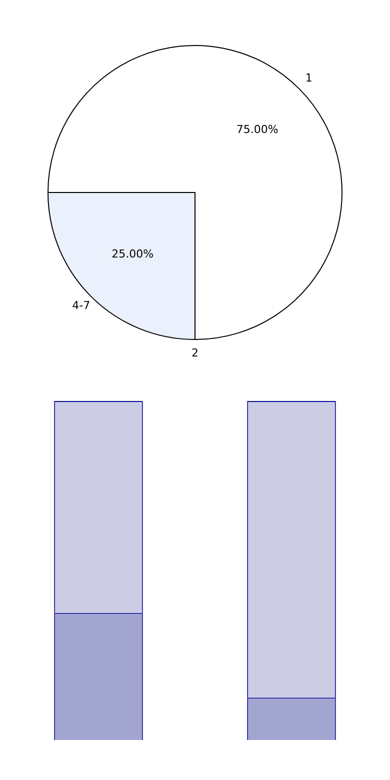  Describe the element at coordinates (195, 353) in the screenshot. I see `category-label: 2` at that location.